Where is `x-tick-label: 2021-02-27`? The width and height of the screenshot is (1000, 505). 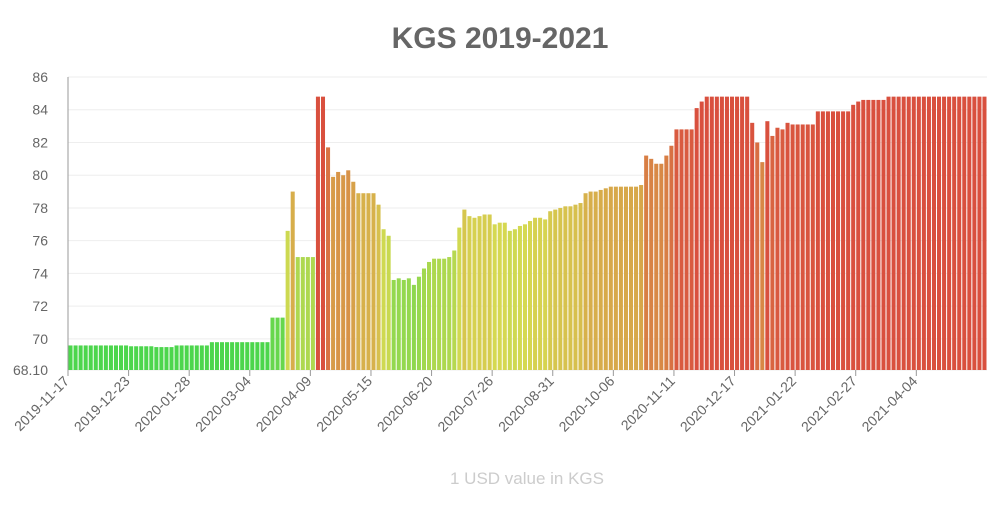 x-tick-label: 2021-02-27 is located at coordinates (829, 404).